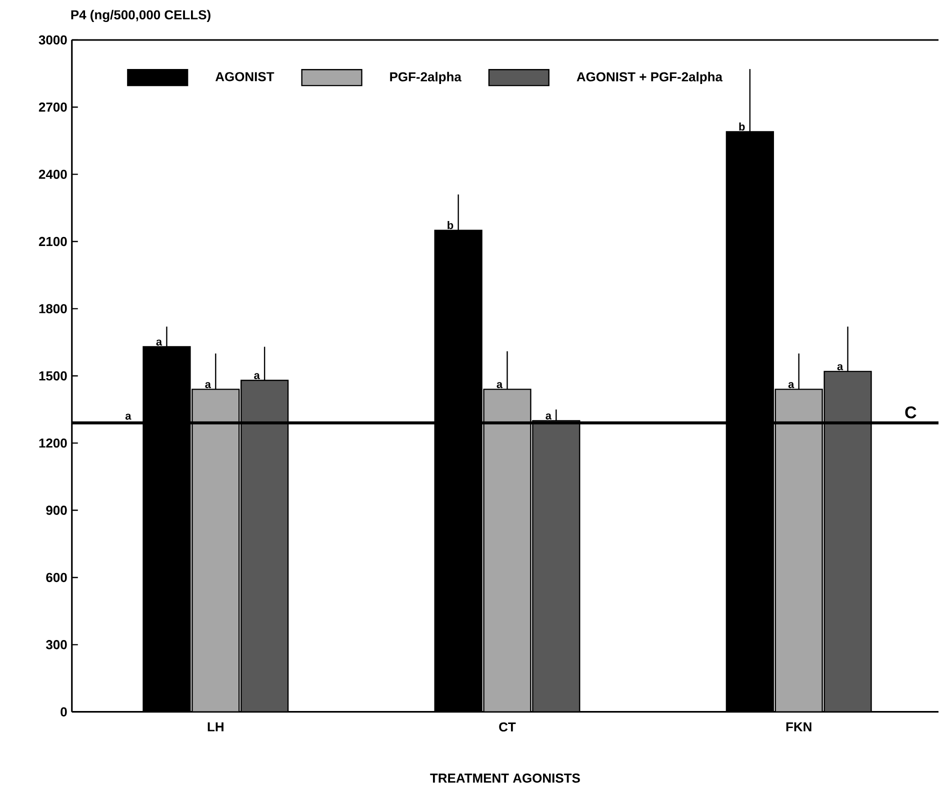 This screenshot has width=940, height=787. What do you see at coordinates (799, 727) in the screenshot?
I see `x-tick-label: FKN` at bounding box center [799, 727].